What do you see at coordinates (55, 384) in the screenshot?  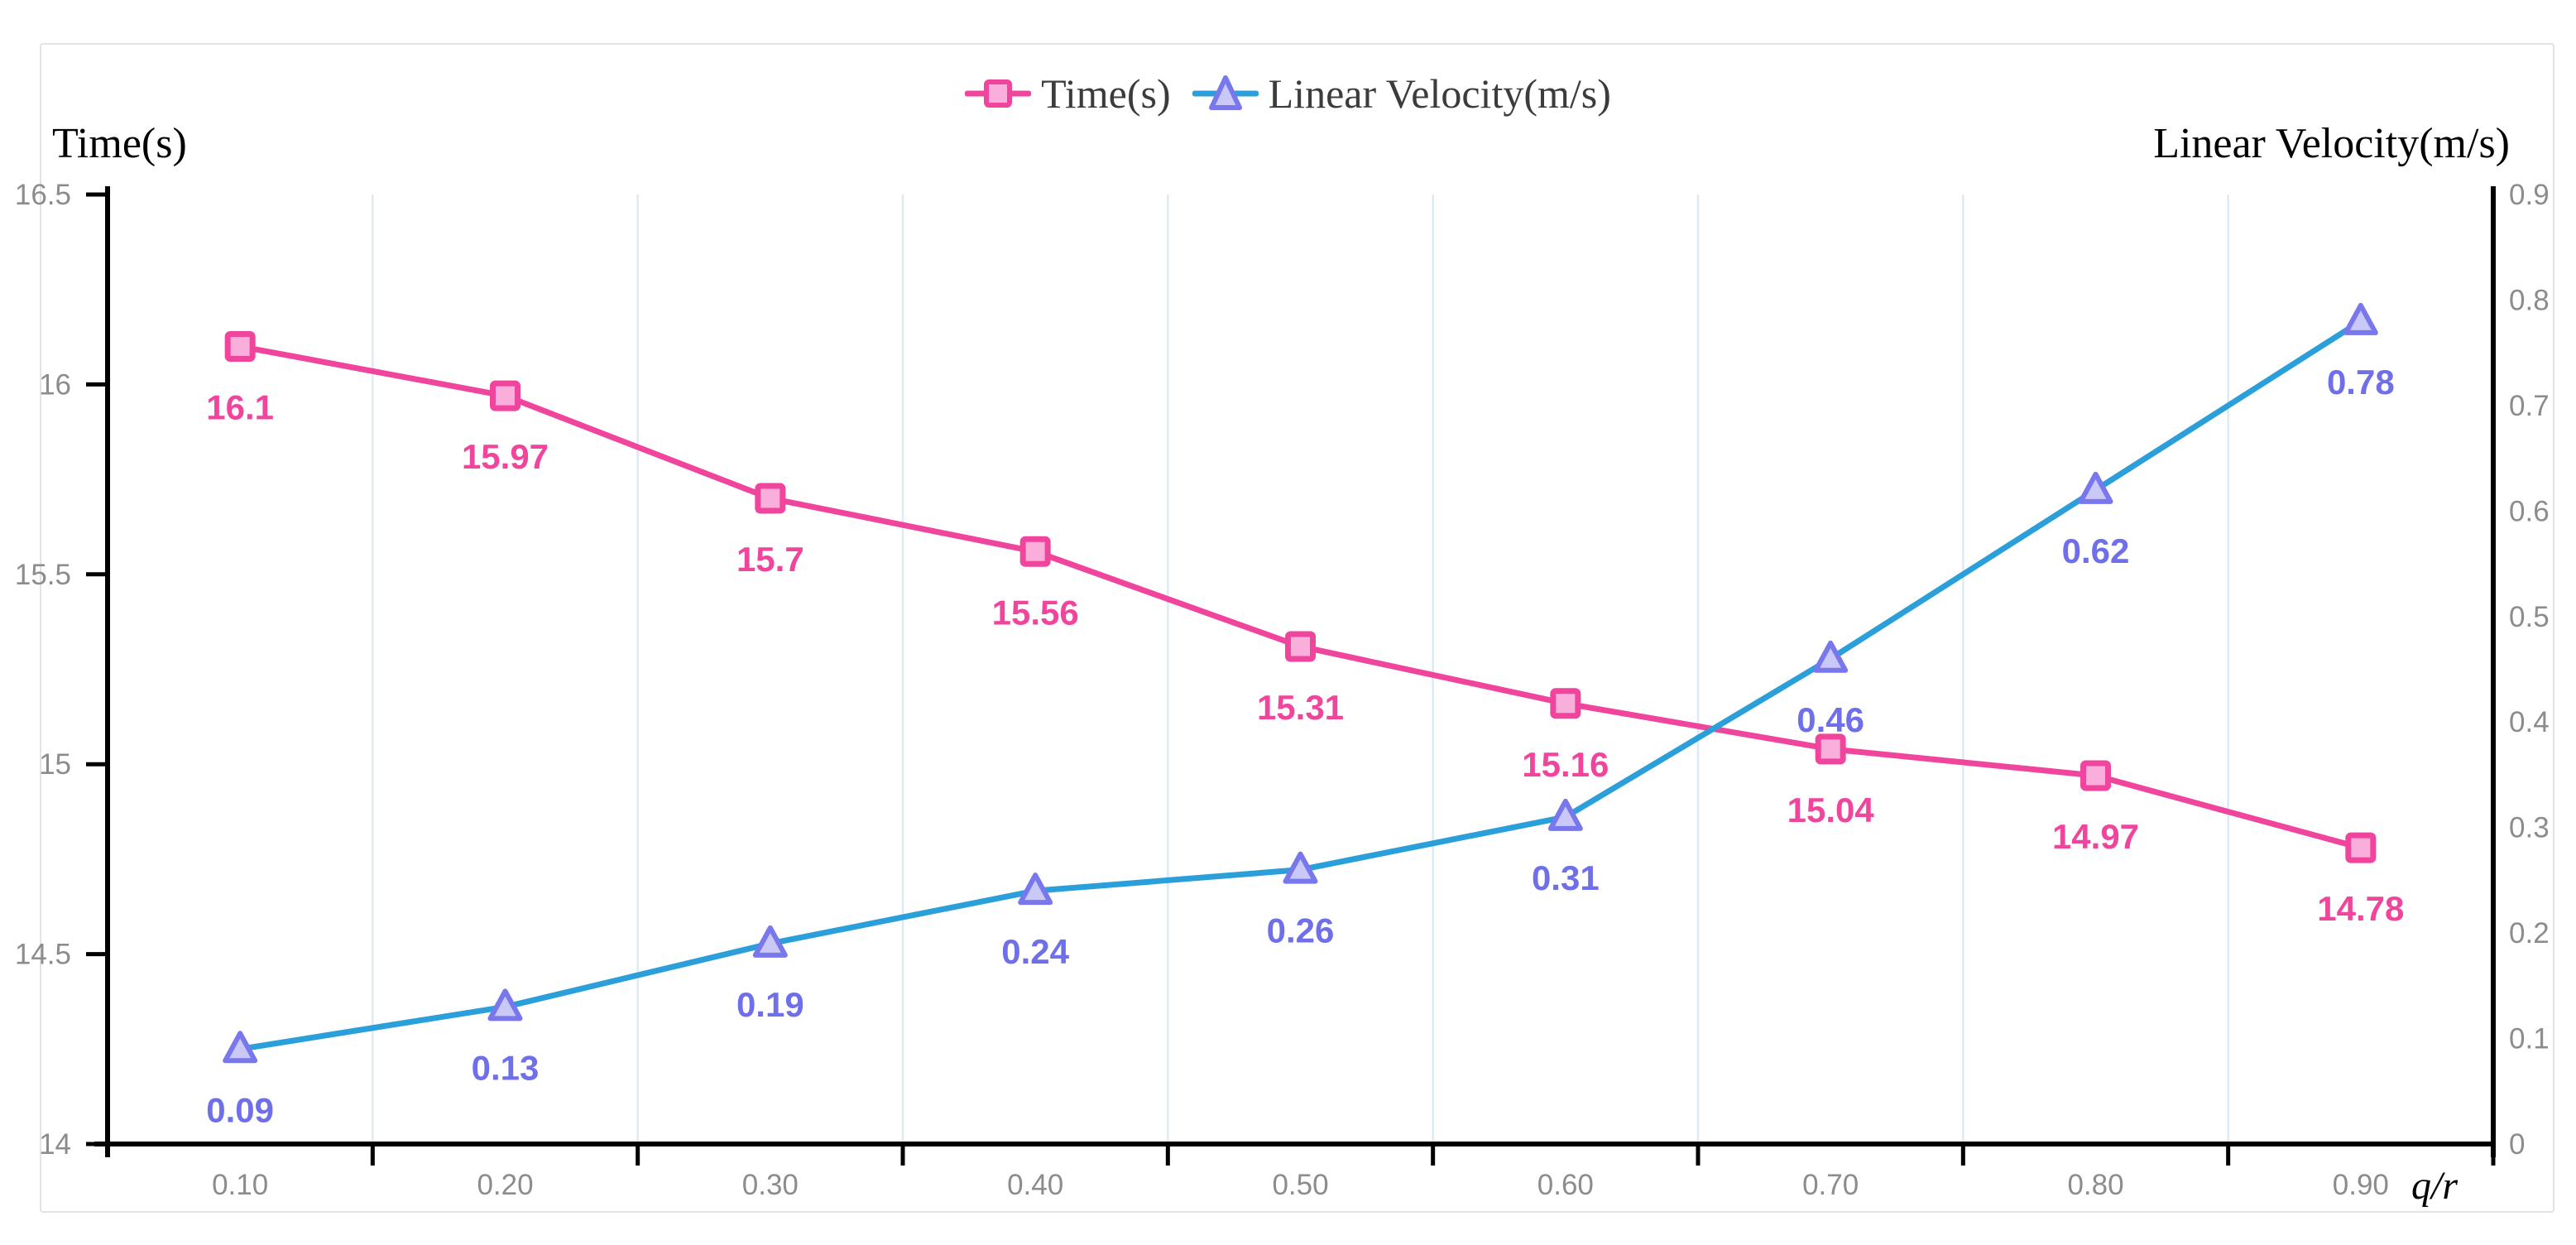 I see `left-axis-tick-label: 16` at bounding box center [55, 384].